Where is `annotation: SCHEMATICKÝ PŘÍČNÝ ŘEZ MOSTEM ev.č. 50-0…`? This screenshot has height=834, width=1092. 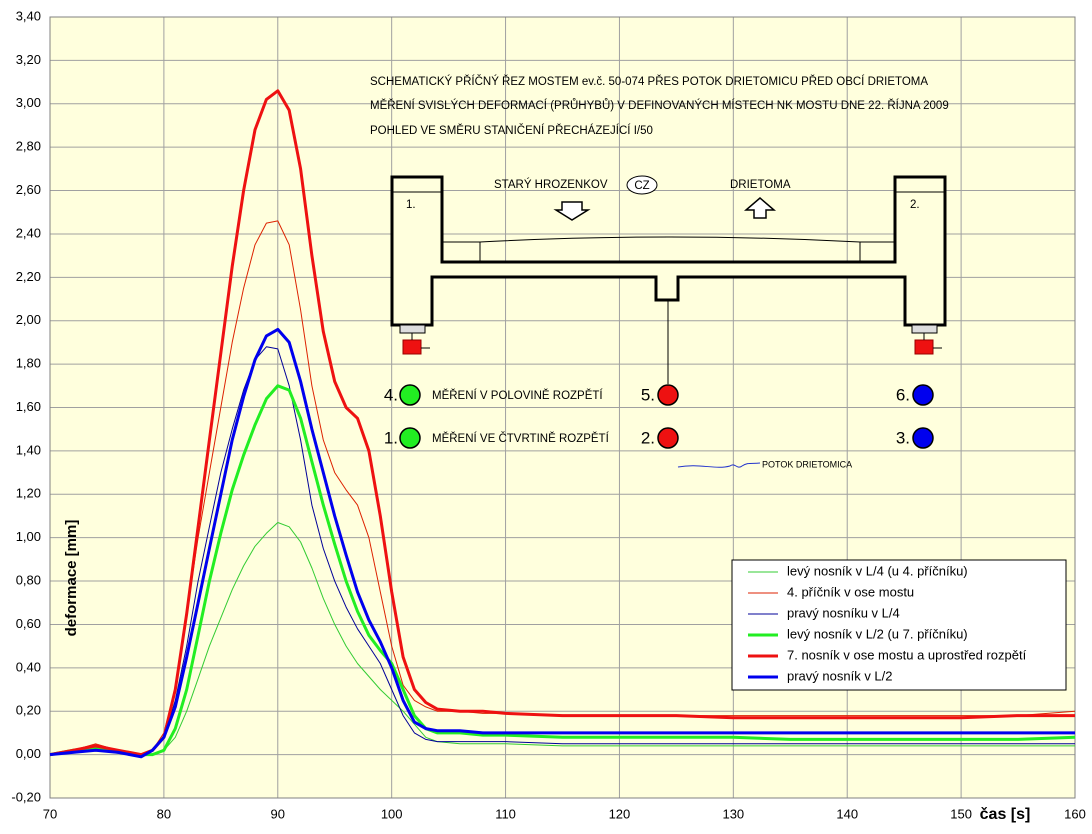 annotation: SCHEMATICKÝ PŘÍČNÝ ŘEZ MOSTEM ev.č. 50-0… is located at coordinates (649, 81).